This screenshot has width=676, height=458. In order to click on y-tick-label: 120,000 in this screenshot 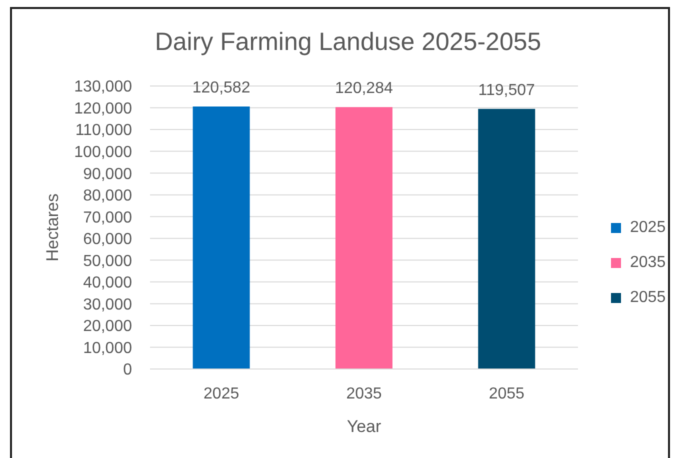, I will do `click(103, 109)`.